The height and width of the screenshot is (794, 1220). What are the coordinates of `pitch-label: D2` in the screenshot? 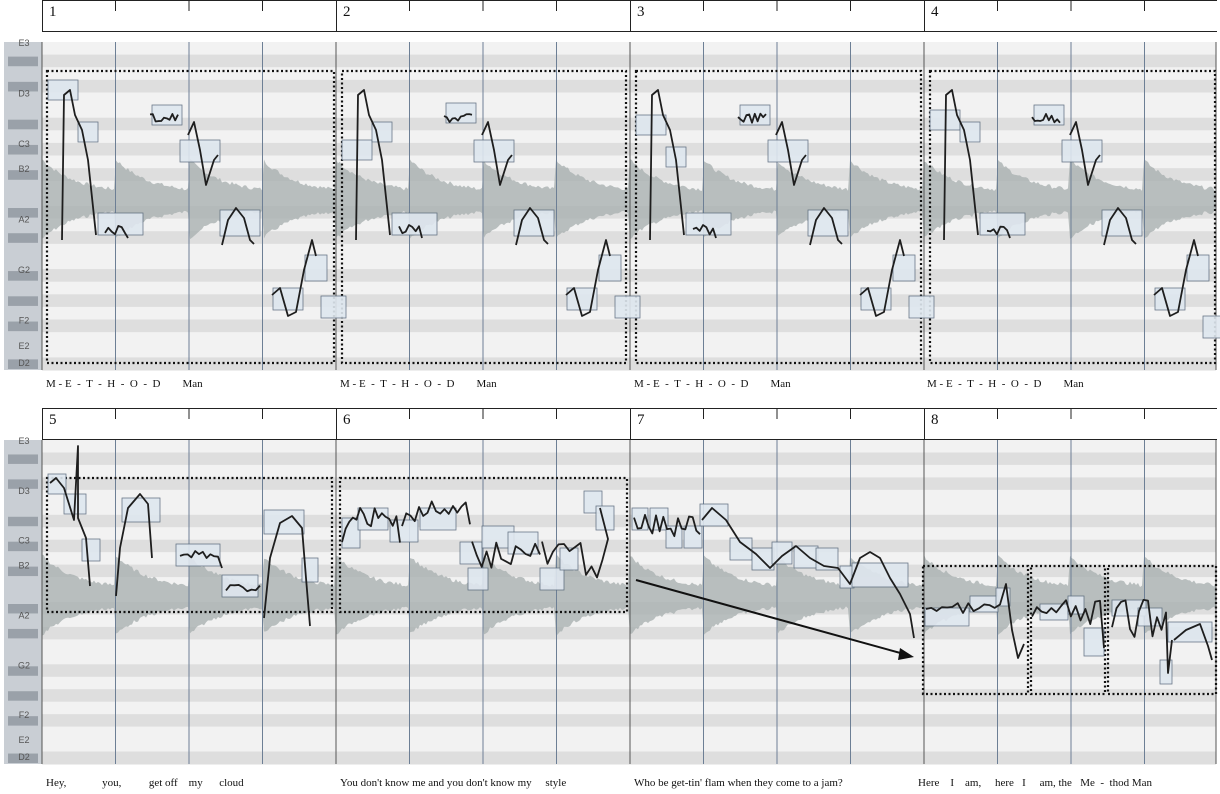 It's located at (24, 757).